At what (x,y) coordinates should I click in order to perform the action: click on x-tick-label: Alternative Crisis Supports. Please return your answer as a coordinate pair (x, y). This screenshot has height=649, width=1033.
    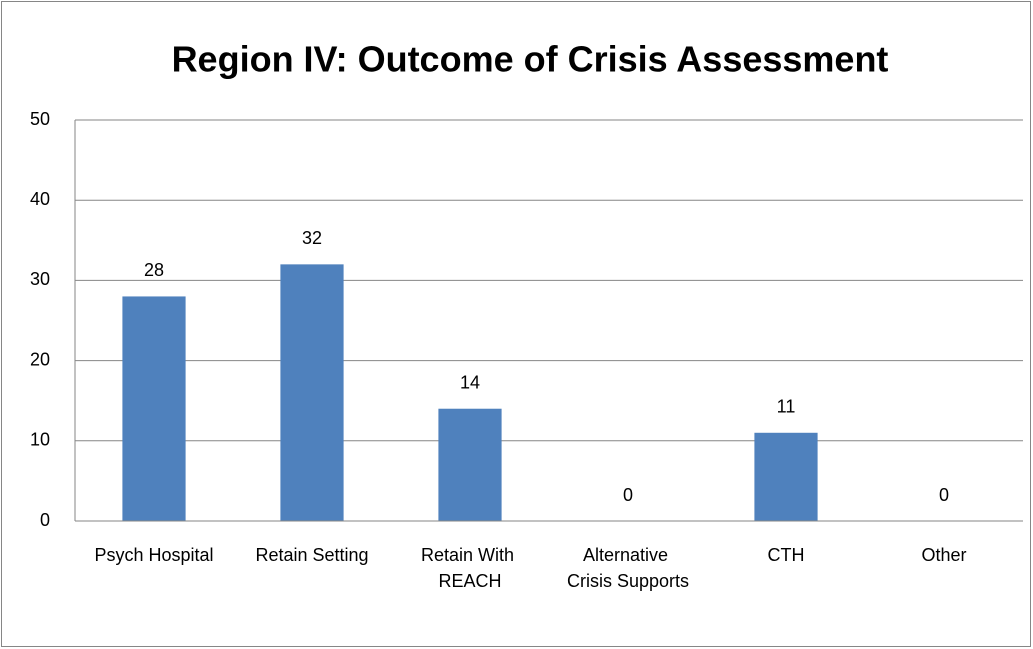
    Looking at the image, I should click on (628, 568).